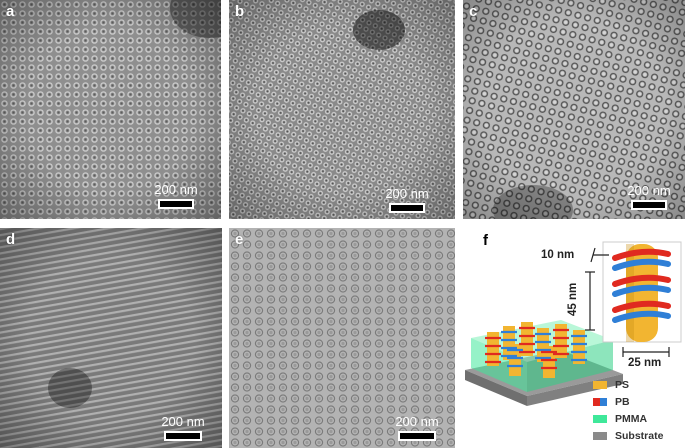 The width and height of the screenshot is (685, 448). Describe the element at coordinates (633, 299) in the screenshot. I see `helix-closeup` at that location.